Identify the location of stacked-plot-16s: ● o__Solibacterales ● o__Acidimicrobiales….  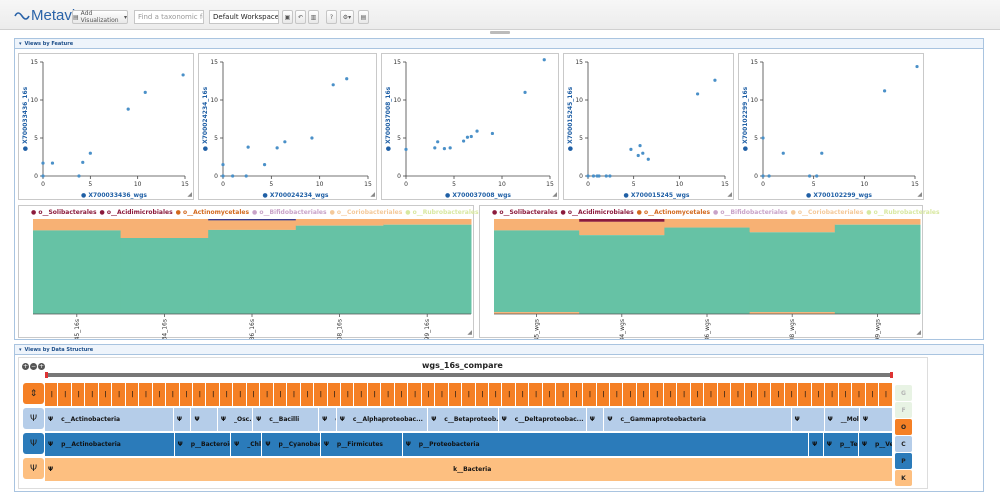
(248, 272).